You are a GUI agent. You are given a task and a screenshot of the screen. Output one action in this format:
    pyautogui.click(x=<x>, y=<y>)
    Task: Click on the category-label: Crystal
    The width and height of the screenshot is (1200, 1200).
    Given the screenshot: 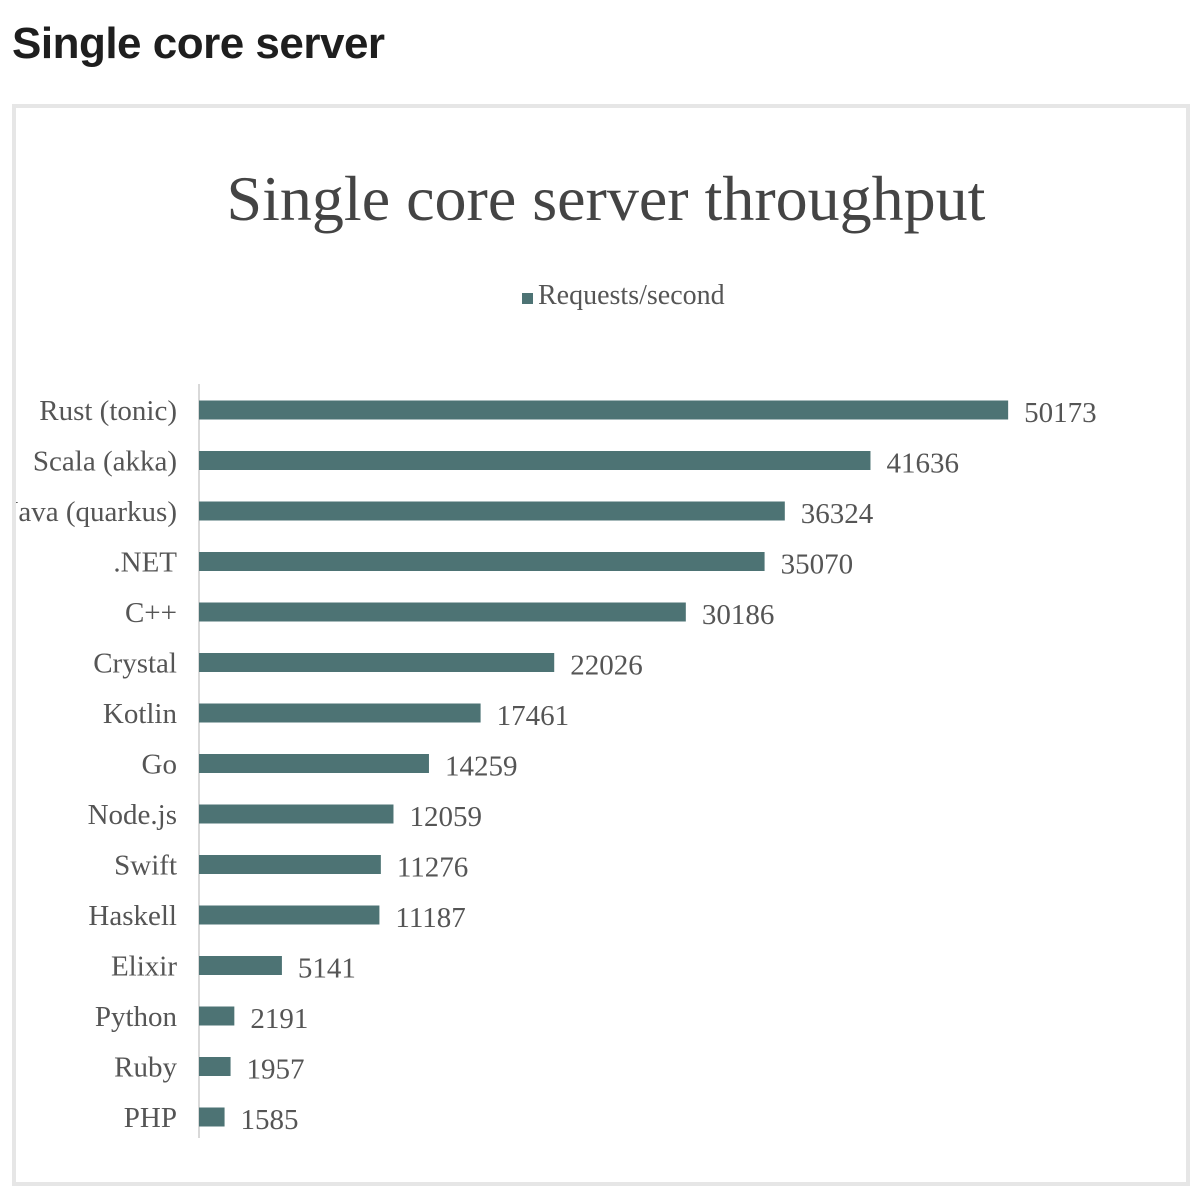 What is the action you would take?
    pyautogui.click(x=135, y=664)
    